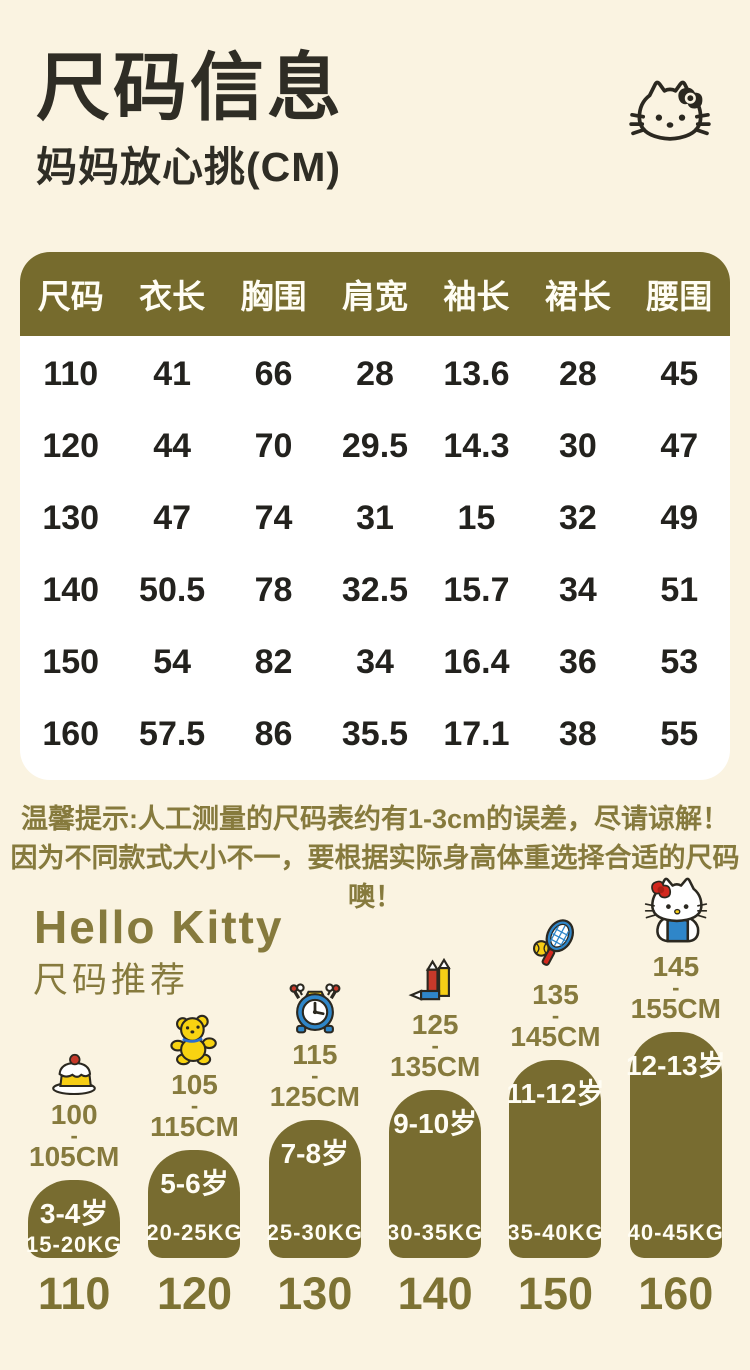  I want to click on height-range-top: 125, so click(435, 1024).